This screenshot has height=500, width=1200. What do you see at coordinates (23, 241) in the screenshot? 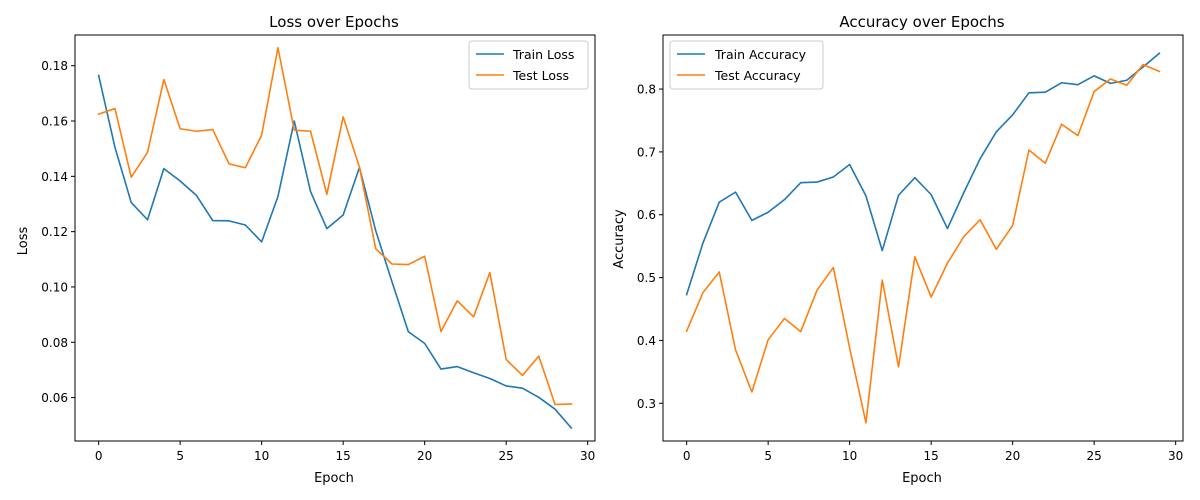
I see `loss-y-axis-label: Loss` at bounding box center [23, 241].